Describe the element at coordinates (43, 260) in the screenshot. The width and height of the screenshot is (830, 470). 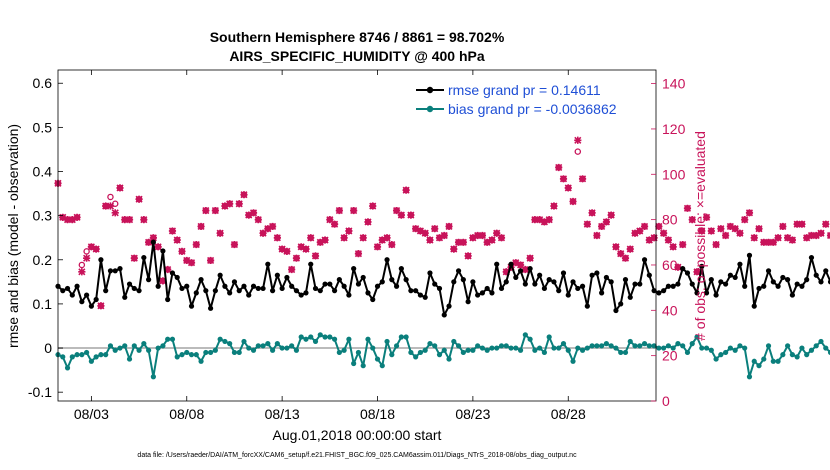
I see `y-tick-label: 0.2` at that location.